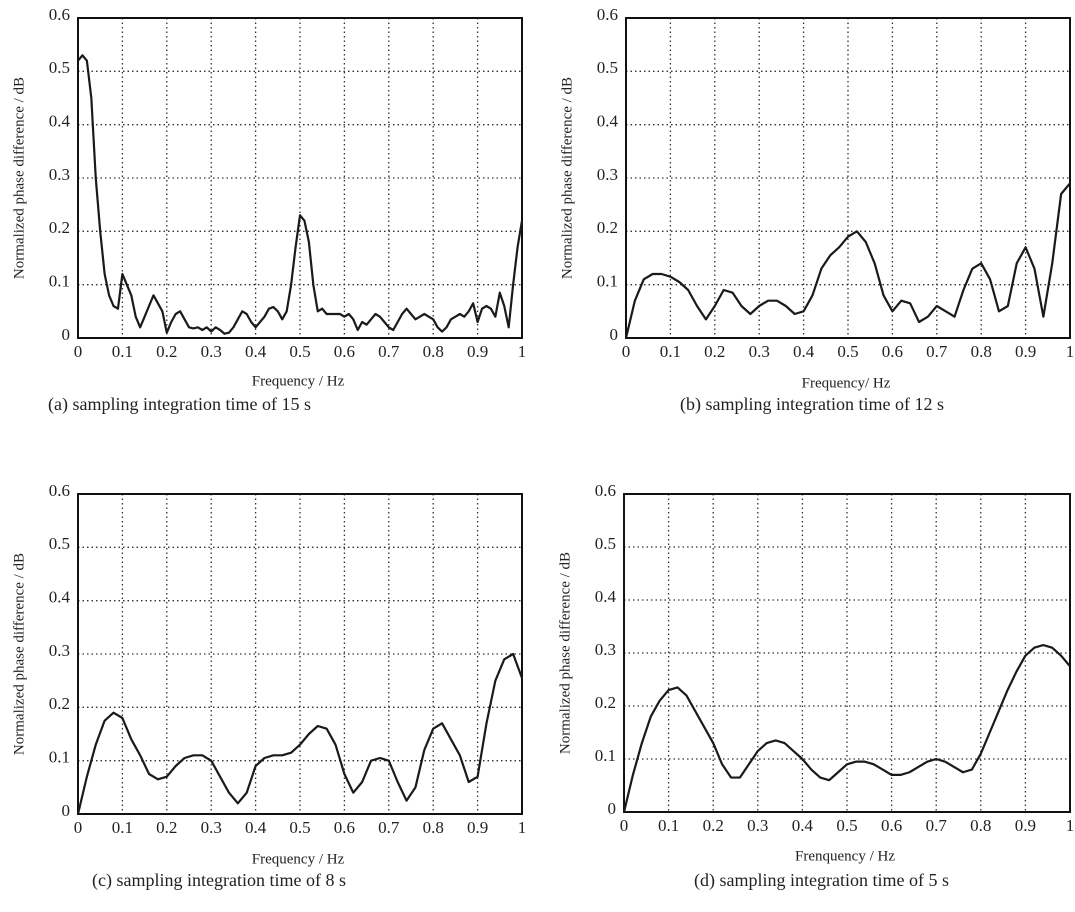 This screenshot has height=912, width=1075. Describe the element at coordinates (845, 856) in the screenshot. I see `x-axis-label: Frenquency / Hz` at that location.